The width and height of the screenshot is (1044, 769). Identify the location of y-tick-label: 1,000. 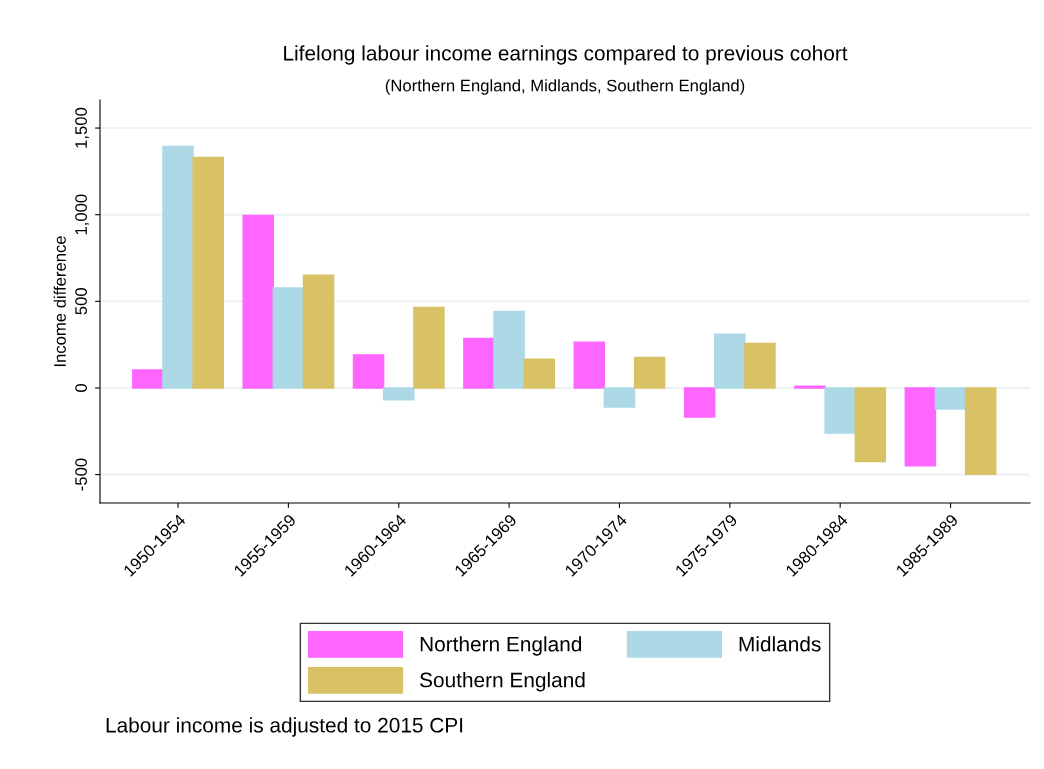
(82, 214).